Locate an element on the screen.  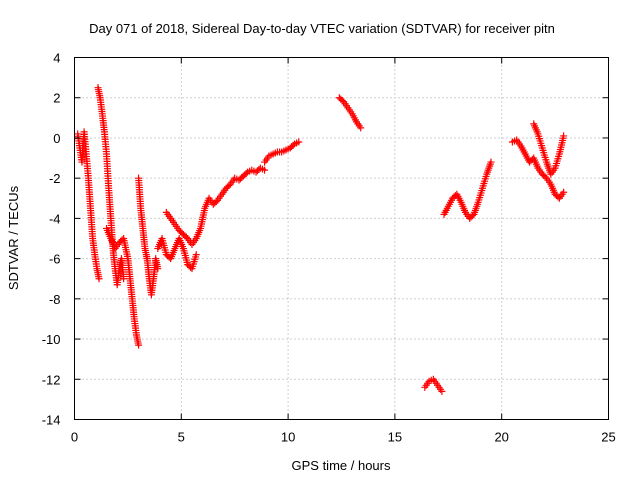
x-tick-label: 25 is located at coordinates (608, 437).